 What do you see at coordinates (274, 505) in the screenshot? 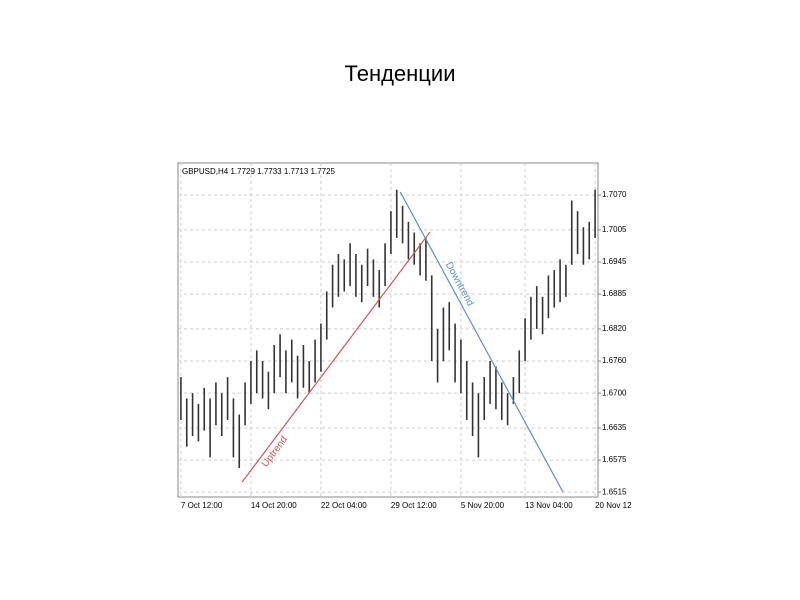
I see `x-tick-label: 14 Oct 20:00` at bounding box center [274, 505].